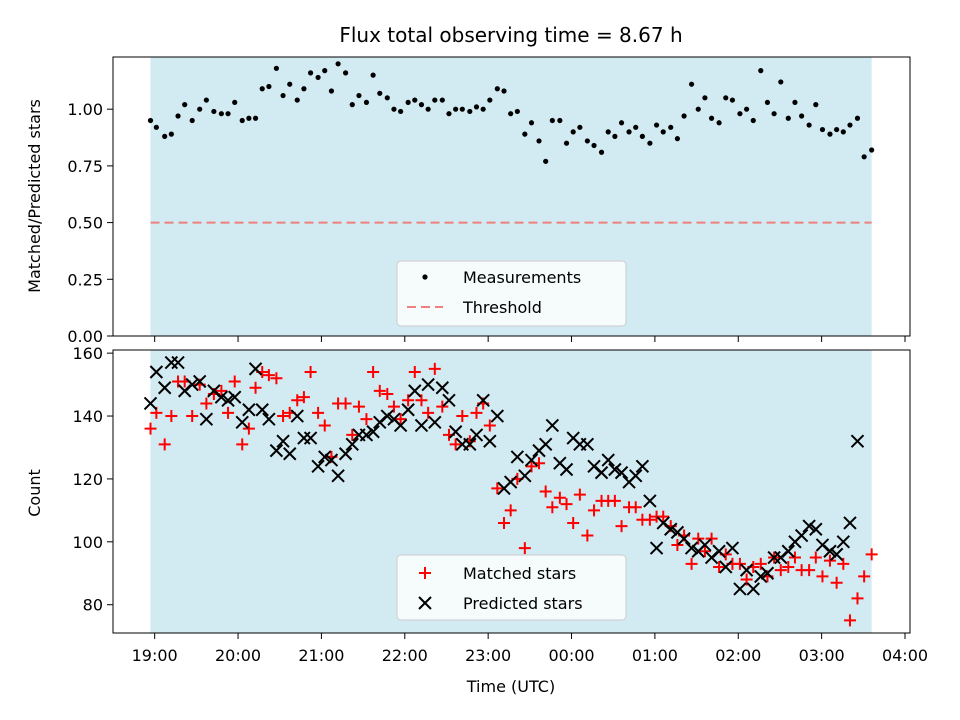 The image size is (960, 720). I want to click on matched-legend-label: Matched stars, so click(519, 573).